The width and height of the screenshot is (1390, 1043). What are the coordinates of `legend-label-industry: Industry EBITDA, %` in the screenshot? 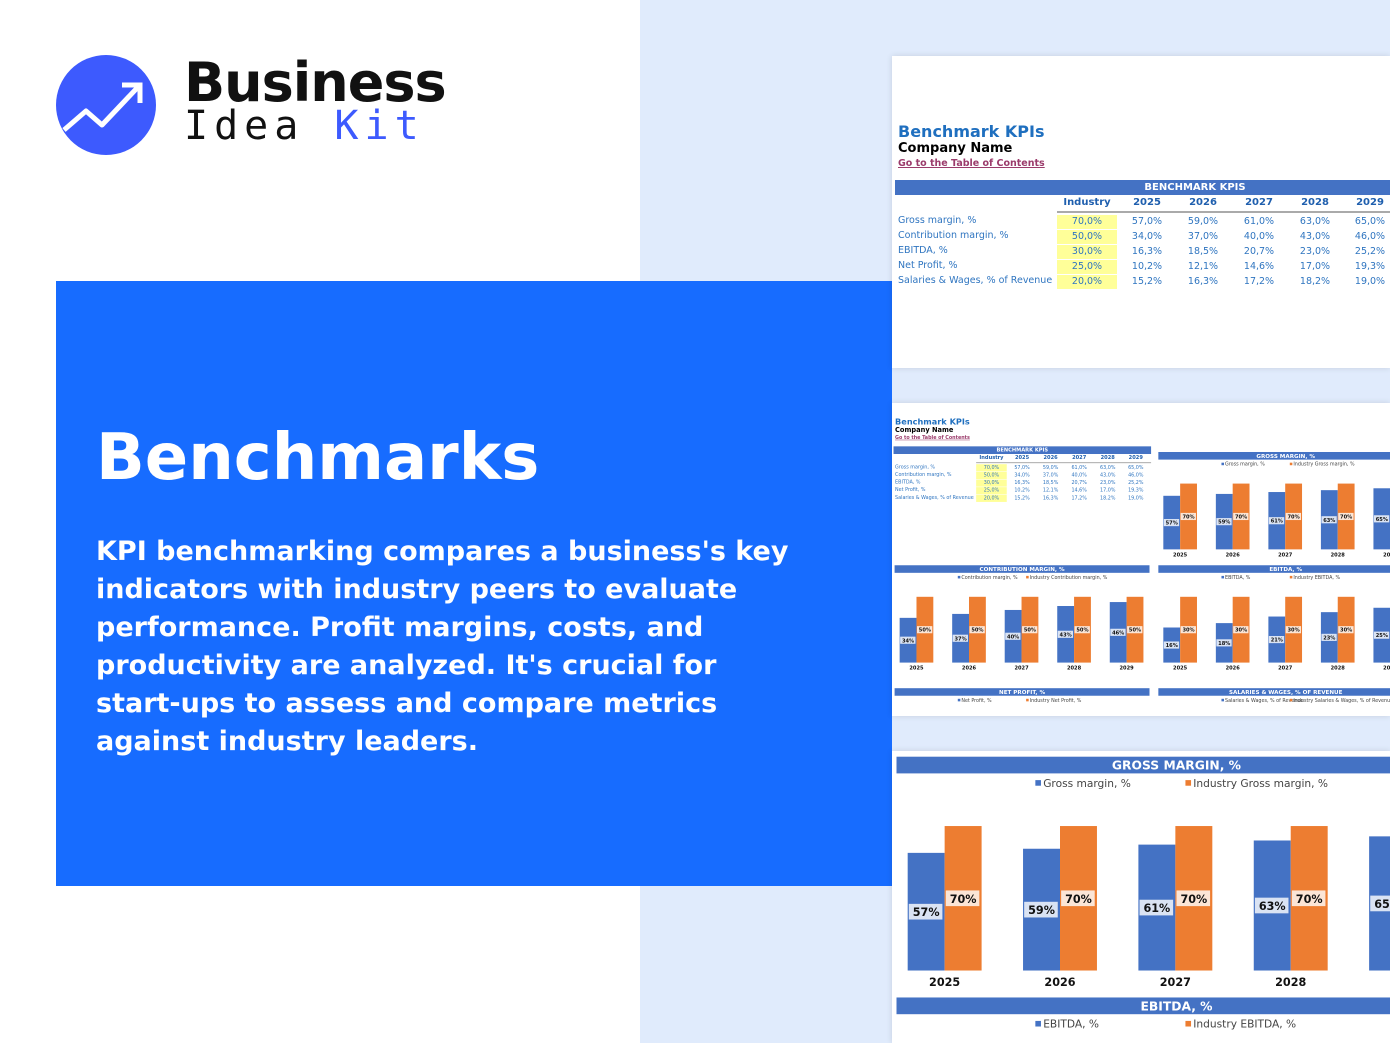 It's located at (1244, 1024).